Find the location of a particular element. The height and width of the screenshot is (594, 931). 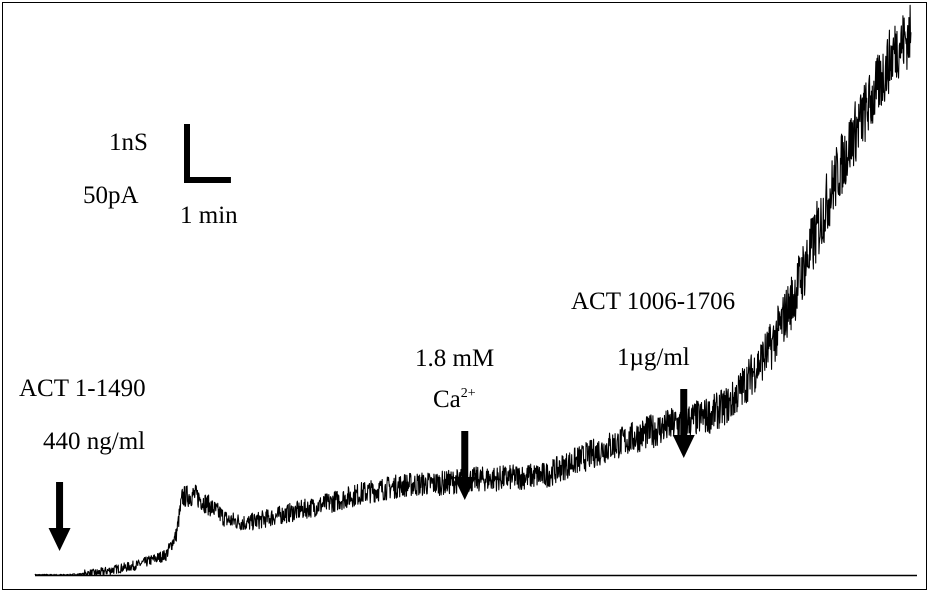

annotation-calcium-concentration: 1.8 mM is located at coordinates (454, 358).